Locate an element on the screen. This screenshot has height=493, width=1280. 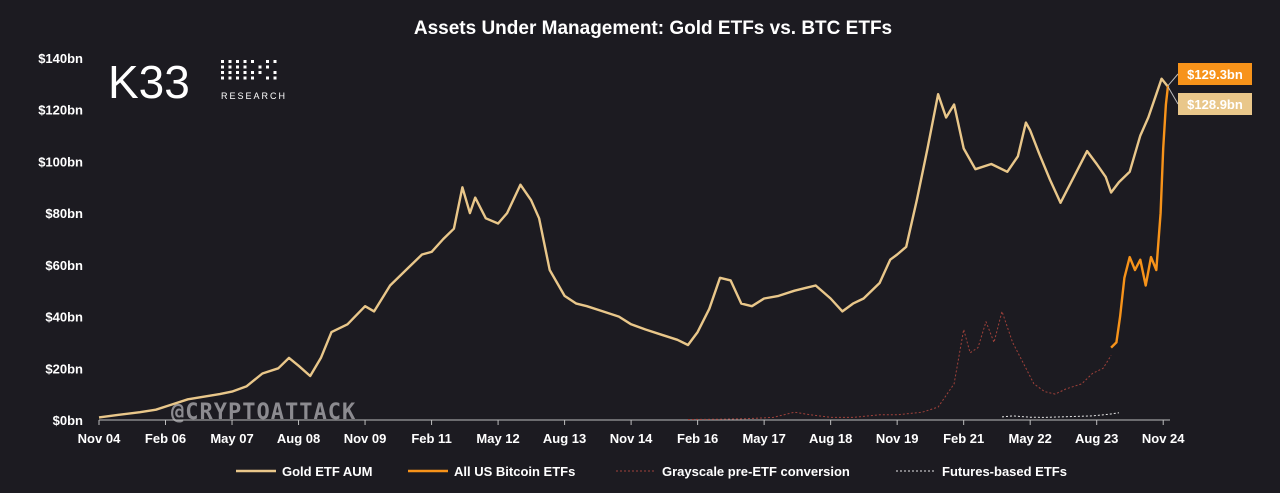
legend-item: All US Bitcoin ETFs is located at coordinates (491, 471).